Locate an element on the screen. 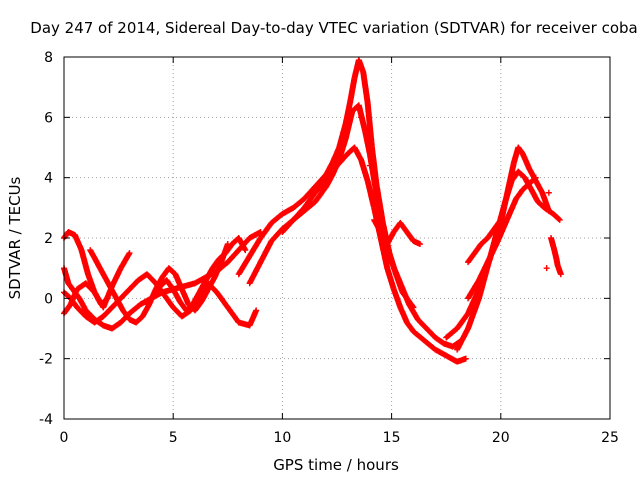  y-tick-label: -2 is located at coordinates (46, 360).